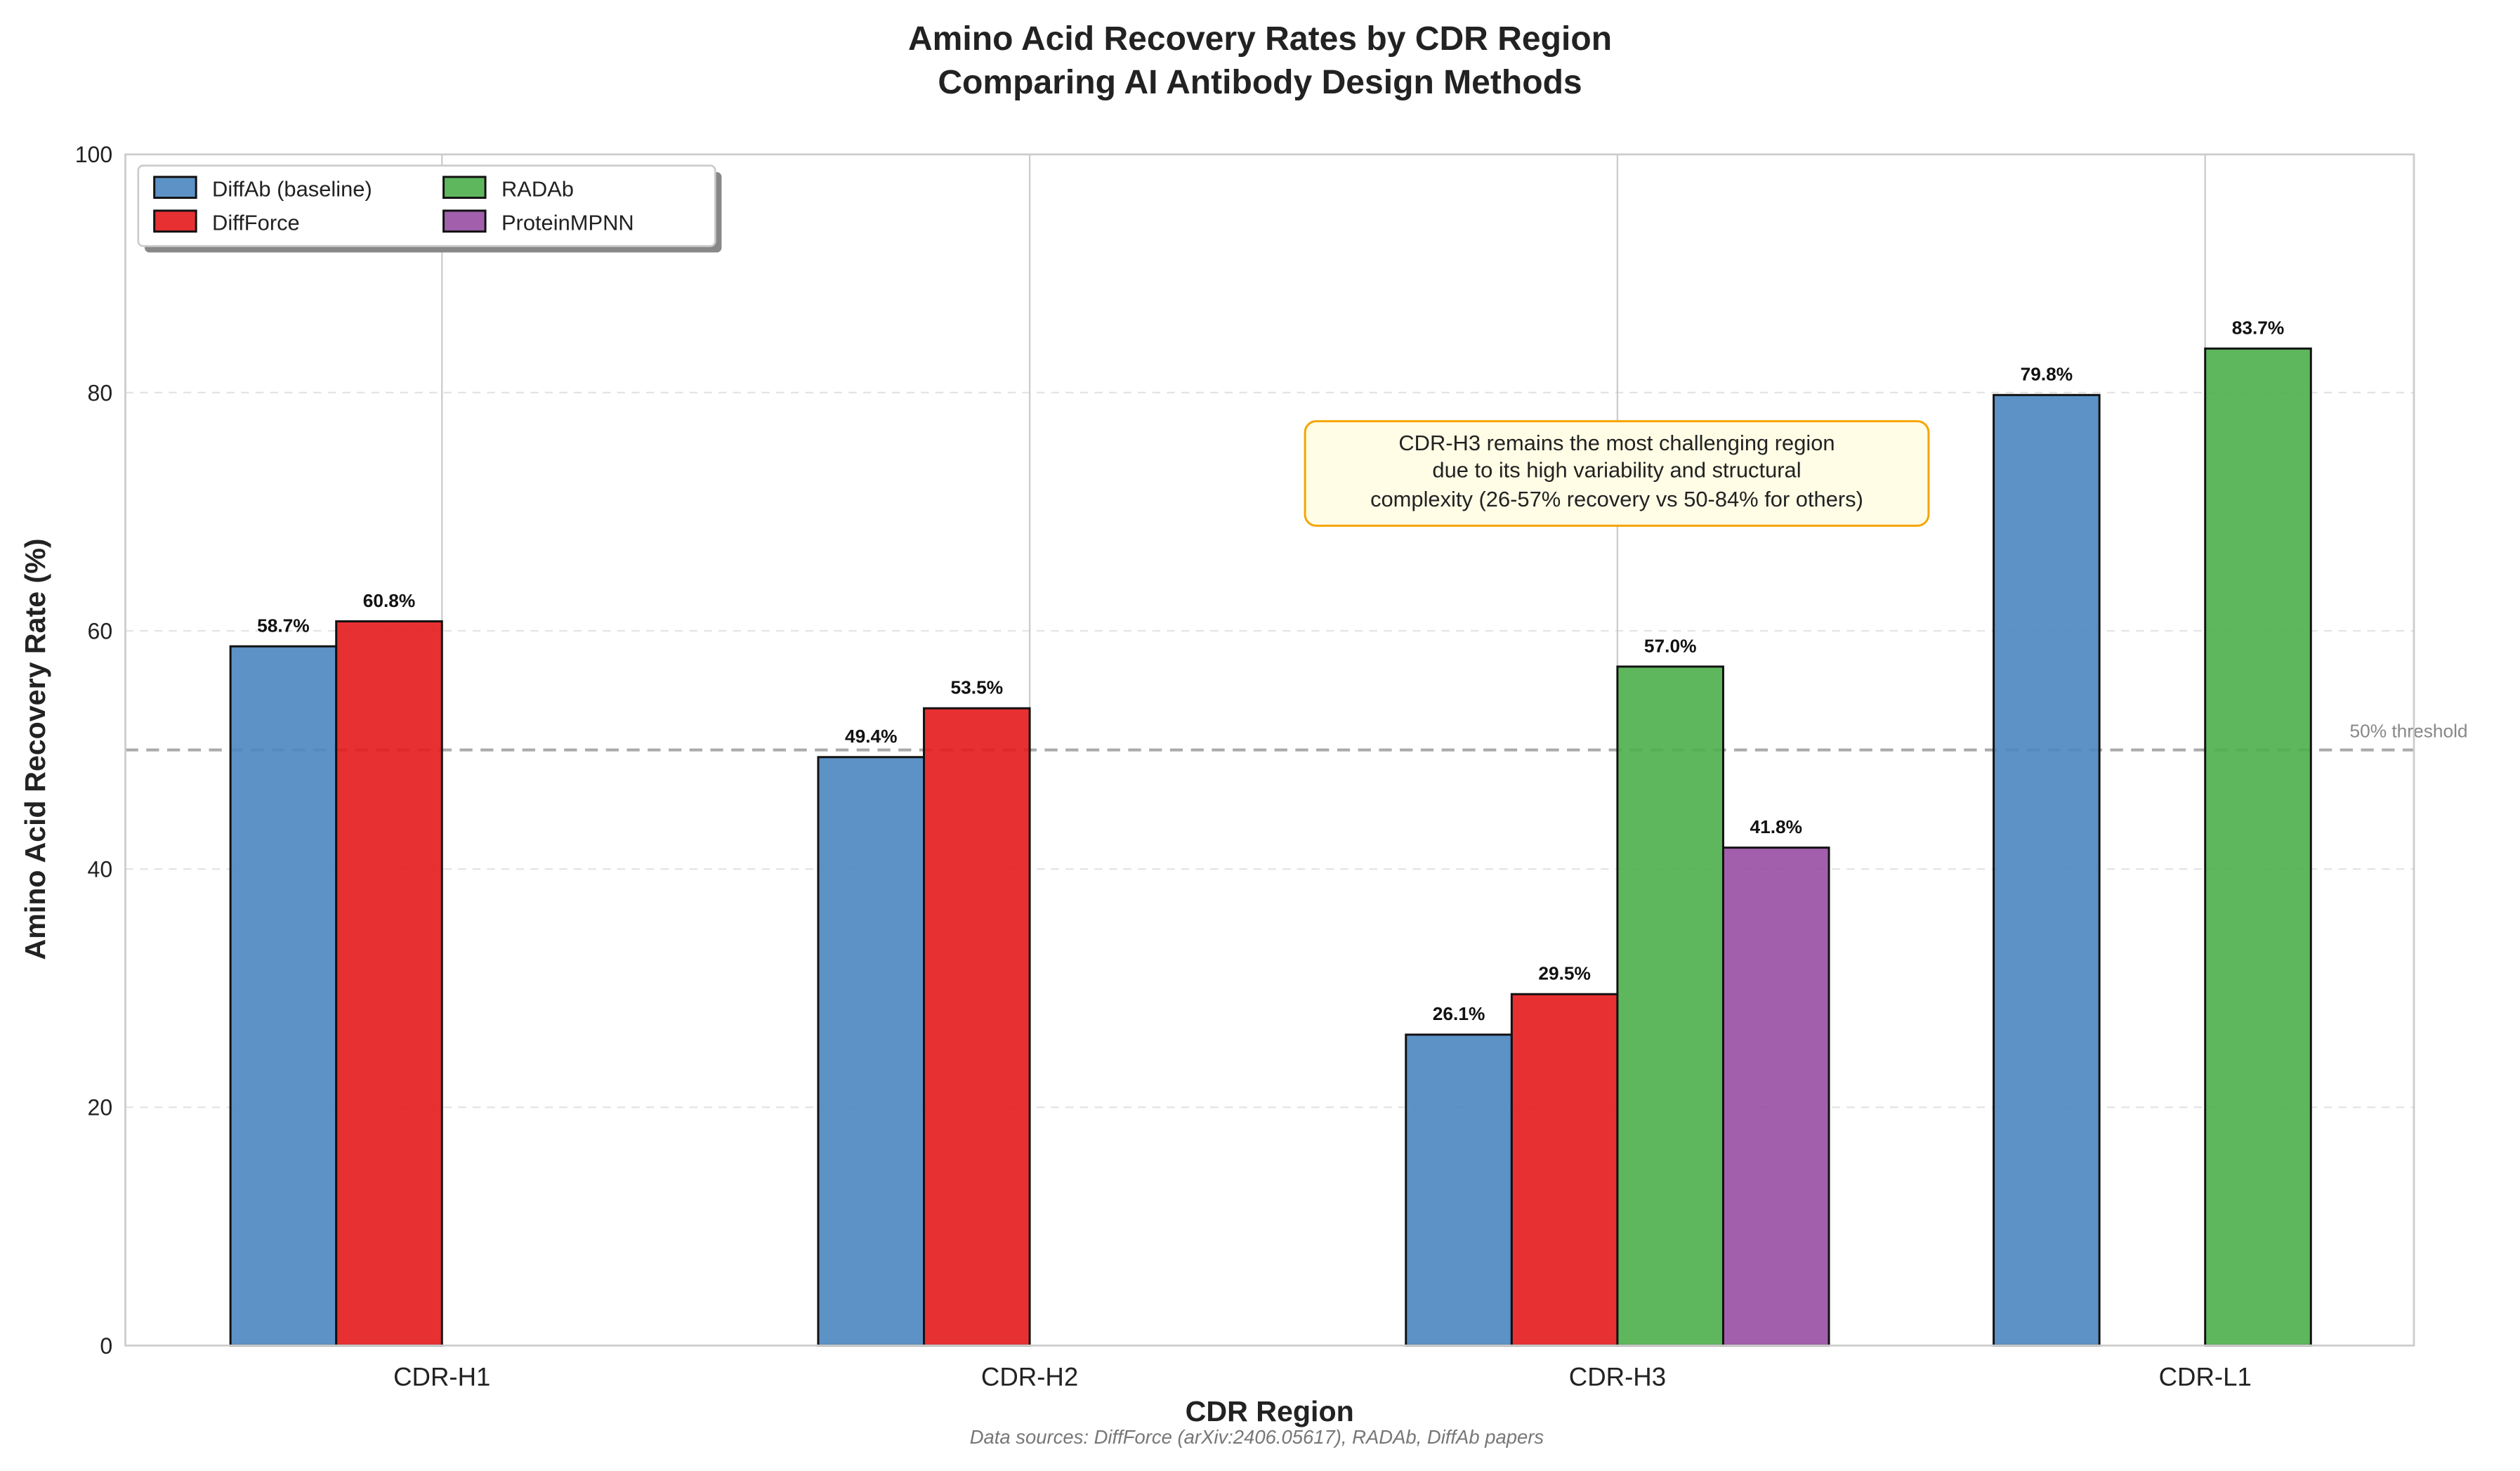 The image size is (2520, 1471). I want to click on data-label: 57.0%, so click(1670, 645).